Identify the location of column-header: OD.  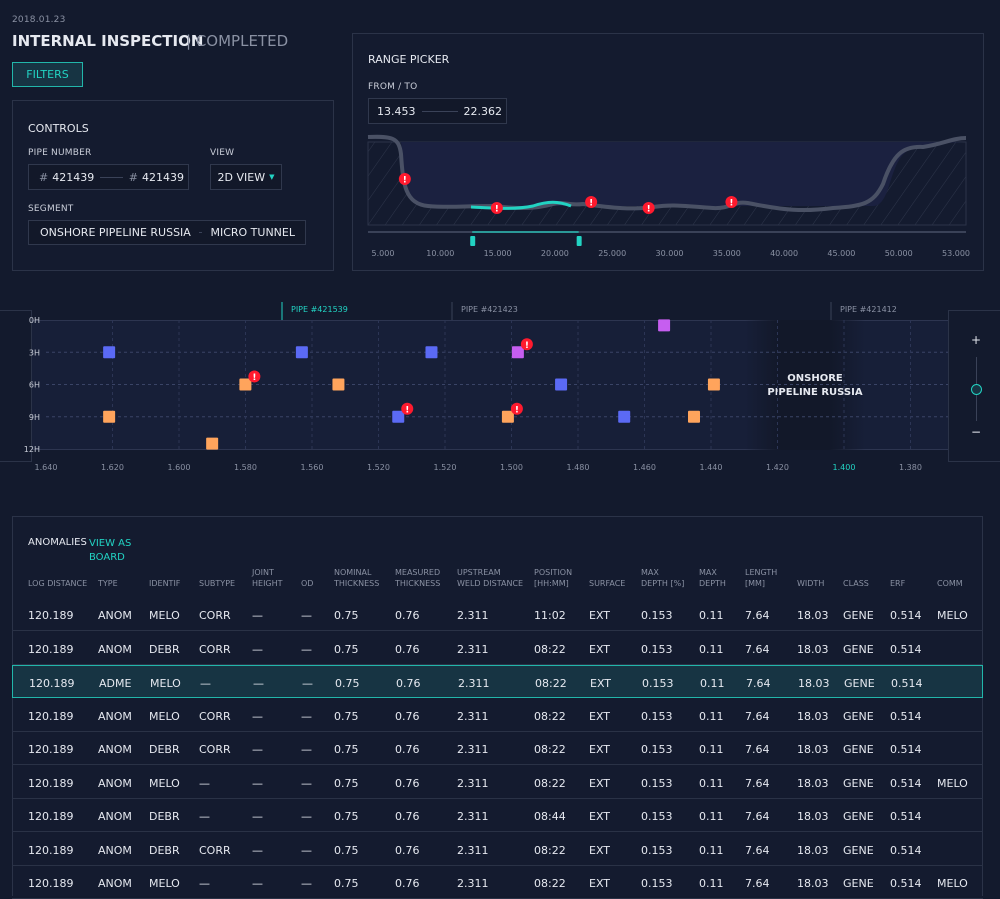
(307, 583).